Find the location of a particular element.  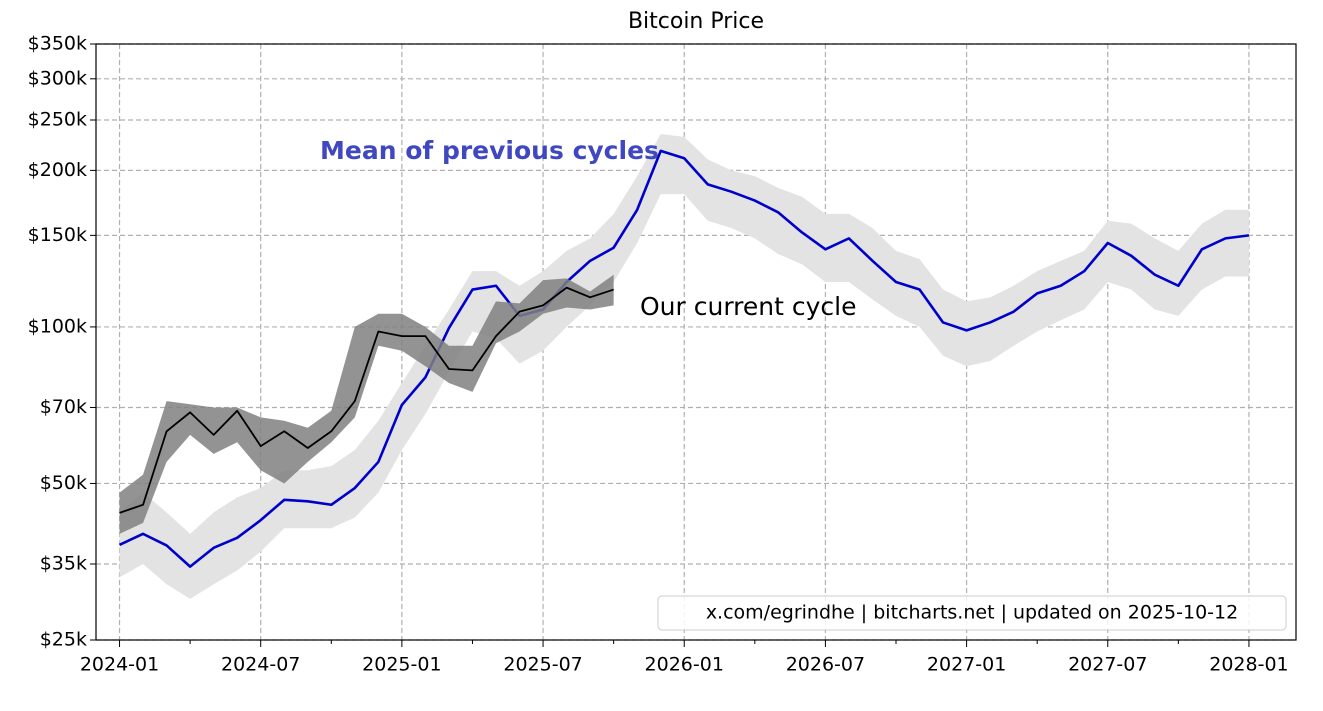

y-tick-label: $300k is located at coordinates (57, 78).